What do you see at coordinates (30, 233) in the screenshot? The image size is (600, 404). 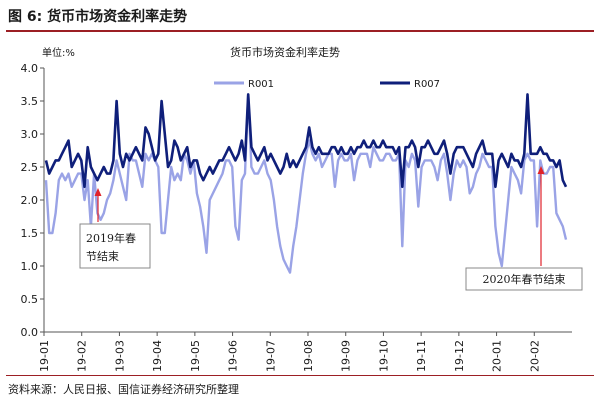 I see `y-tick-label: 1.5` at bounding box center [30, 233].